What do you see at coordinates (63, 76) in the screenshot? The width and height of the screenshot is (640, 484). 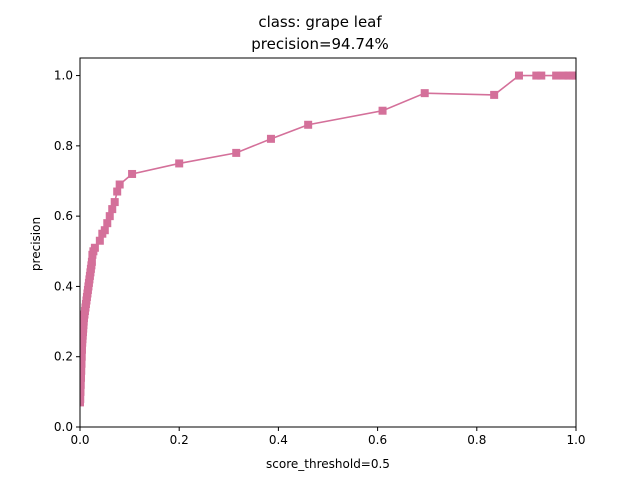 I see `y-tick-label: 1.0` at bounding box center [63, 76].